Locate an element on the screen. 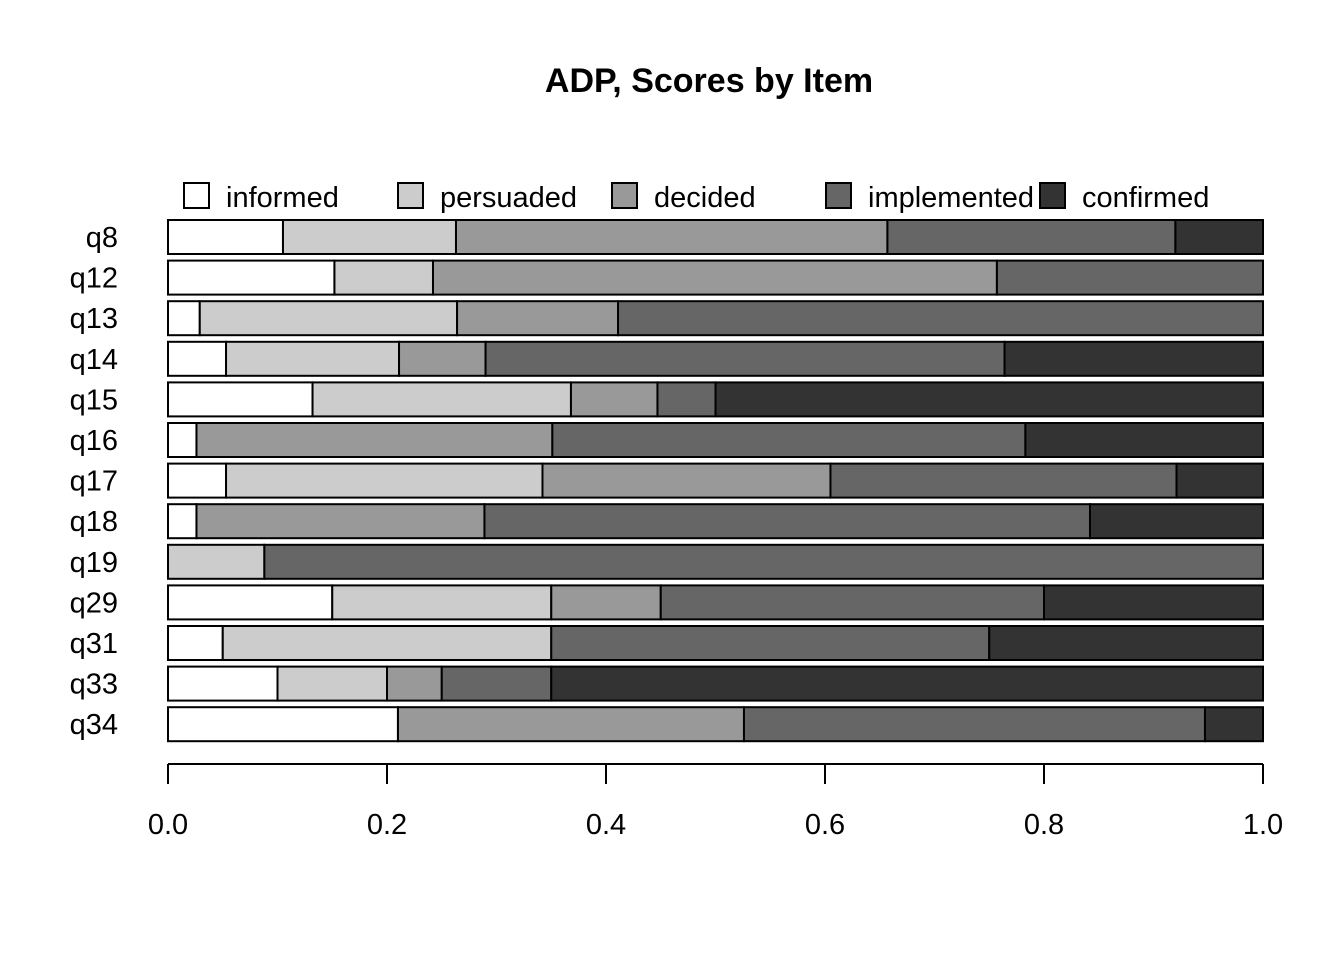 This screenshot has height=965, width=1344. bar-segment-q33-confirmed is located at coordinates (907, 683).